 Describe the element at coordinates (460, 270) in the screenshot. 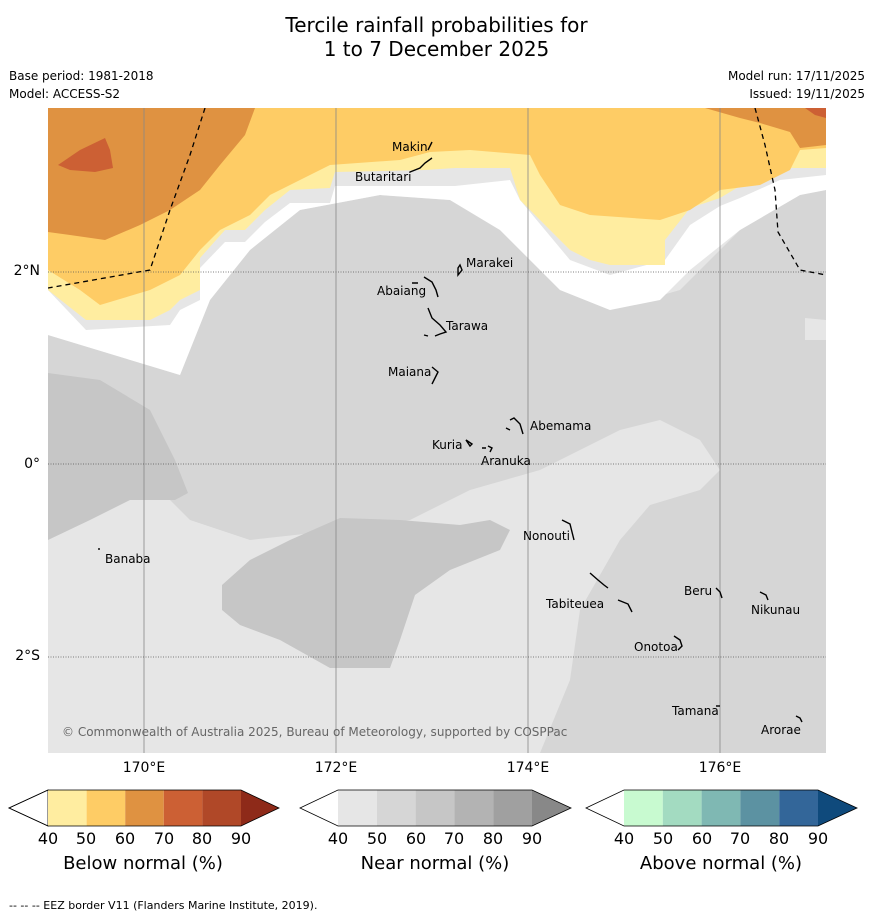

I see `marakei-island` at that location.